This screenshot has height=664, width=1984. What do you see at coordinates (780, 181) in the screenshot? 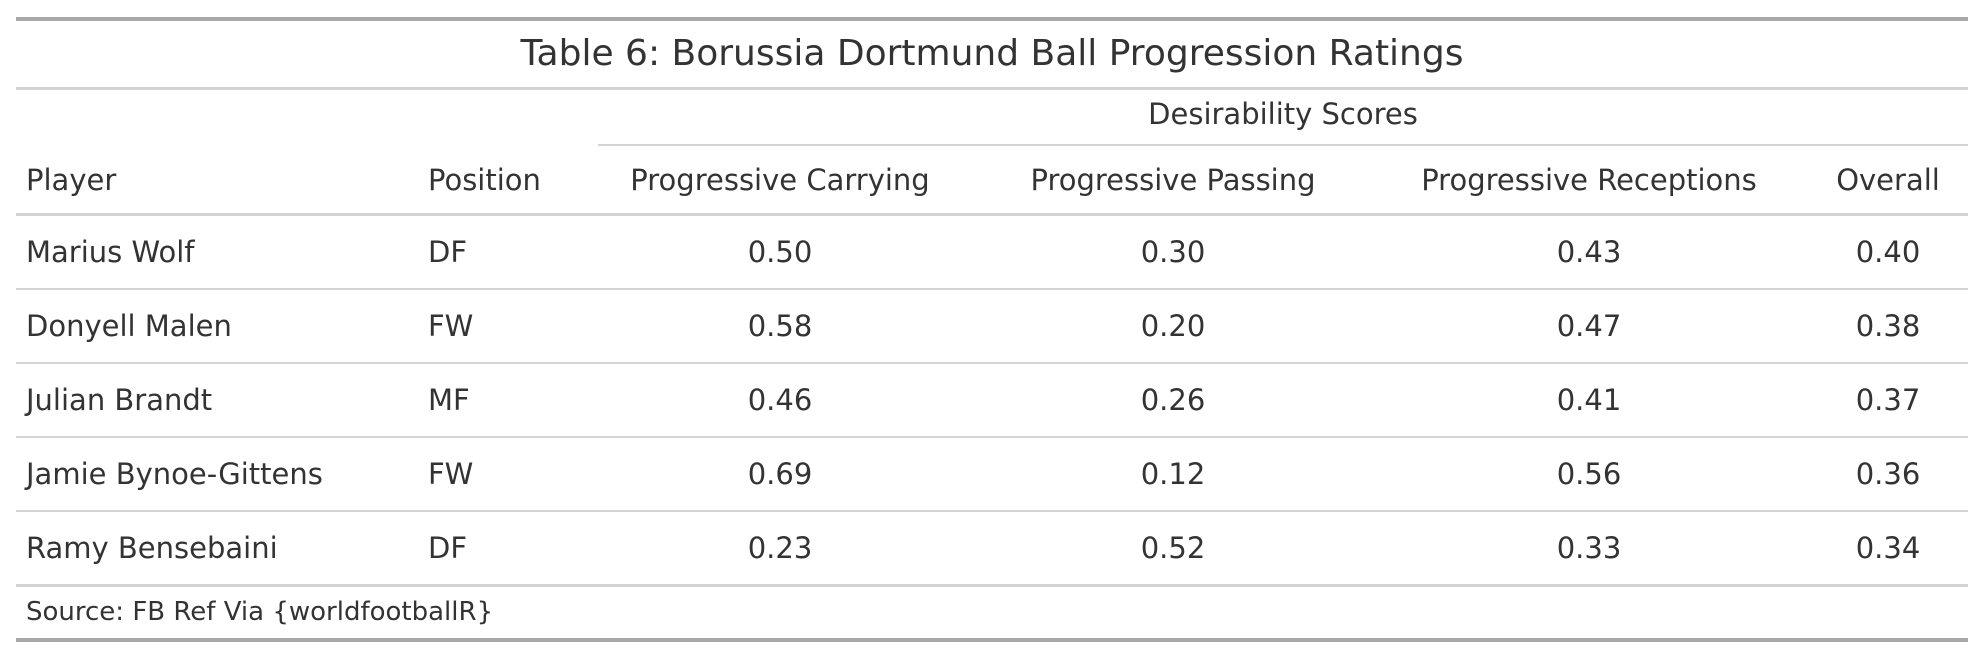
I see `column-header-carrying: Progressive Carrying` at bounding box center [780, 181].